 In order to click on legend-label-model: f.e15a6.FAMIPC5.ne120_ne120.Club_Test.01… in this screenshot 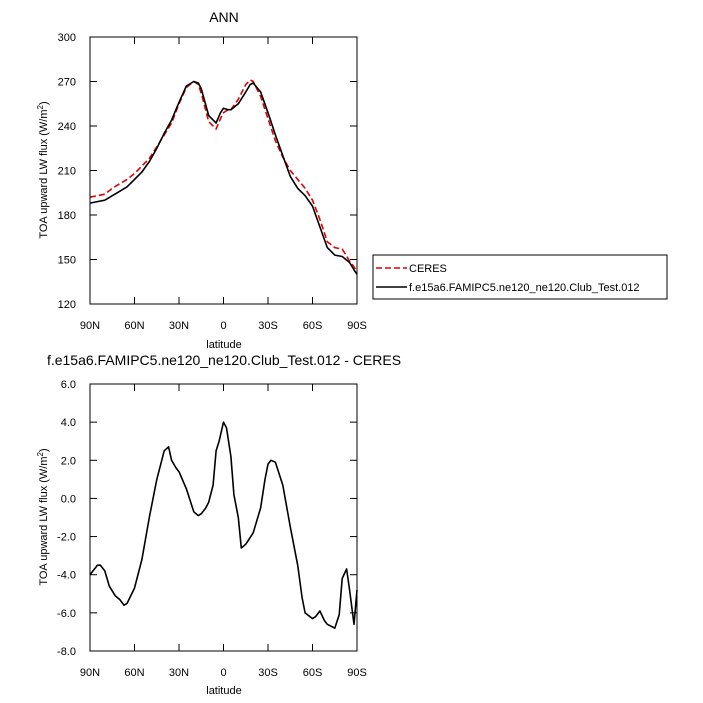, I will do `click(524, 288)`.